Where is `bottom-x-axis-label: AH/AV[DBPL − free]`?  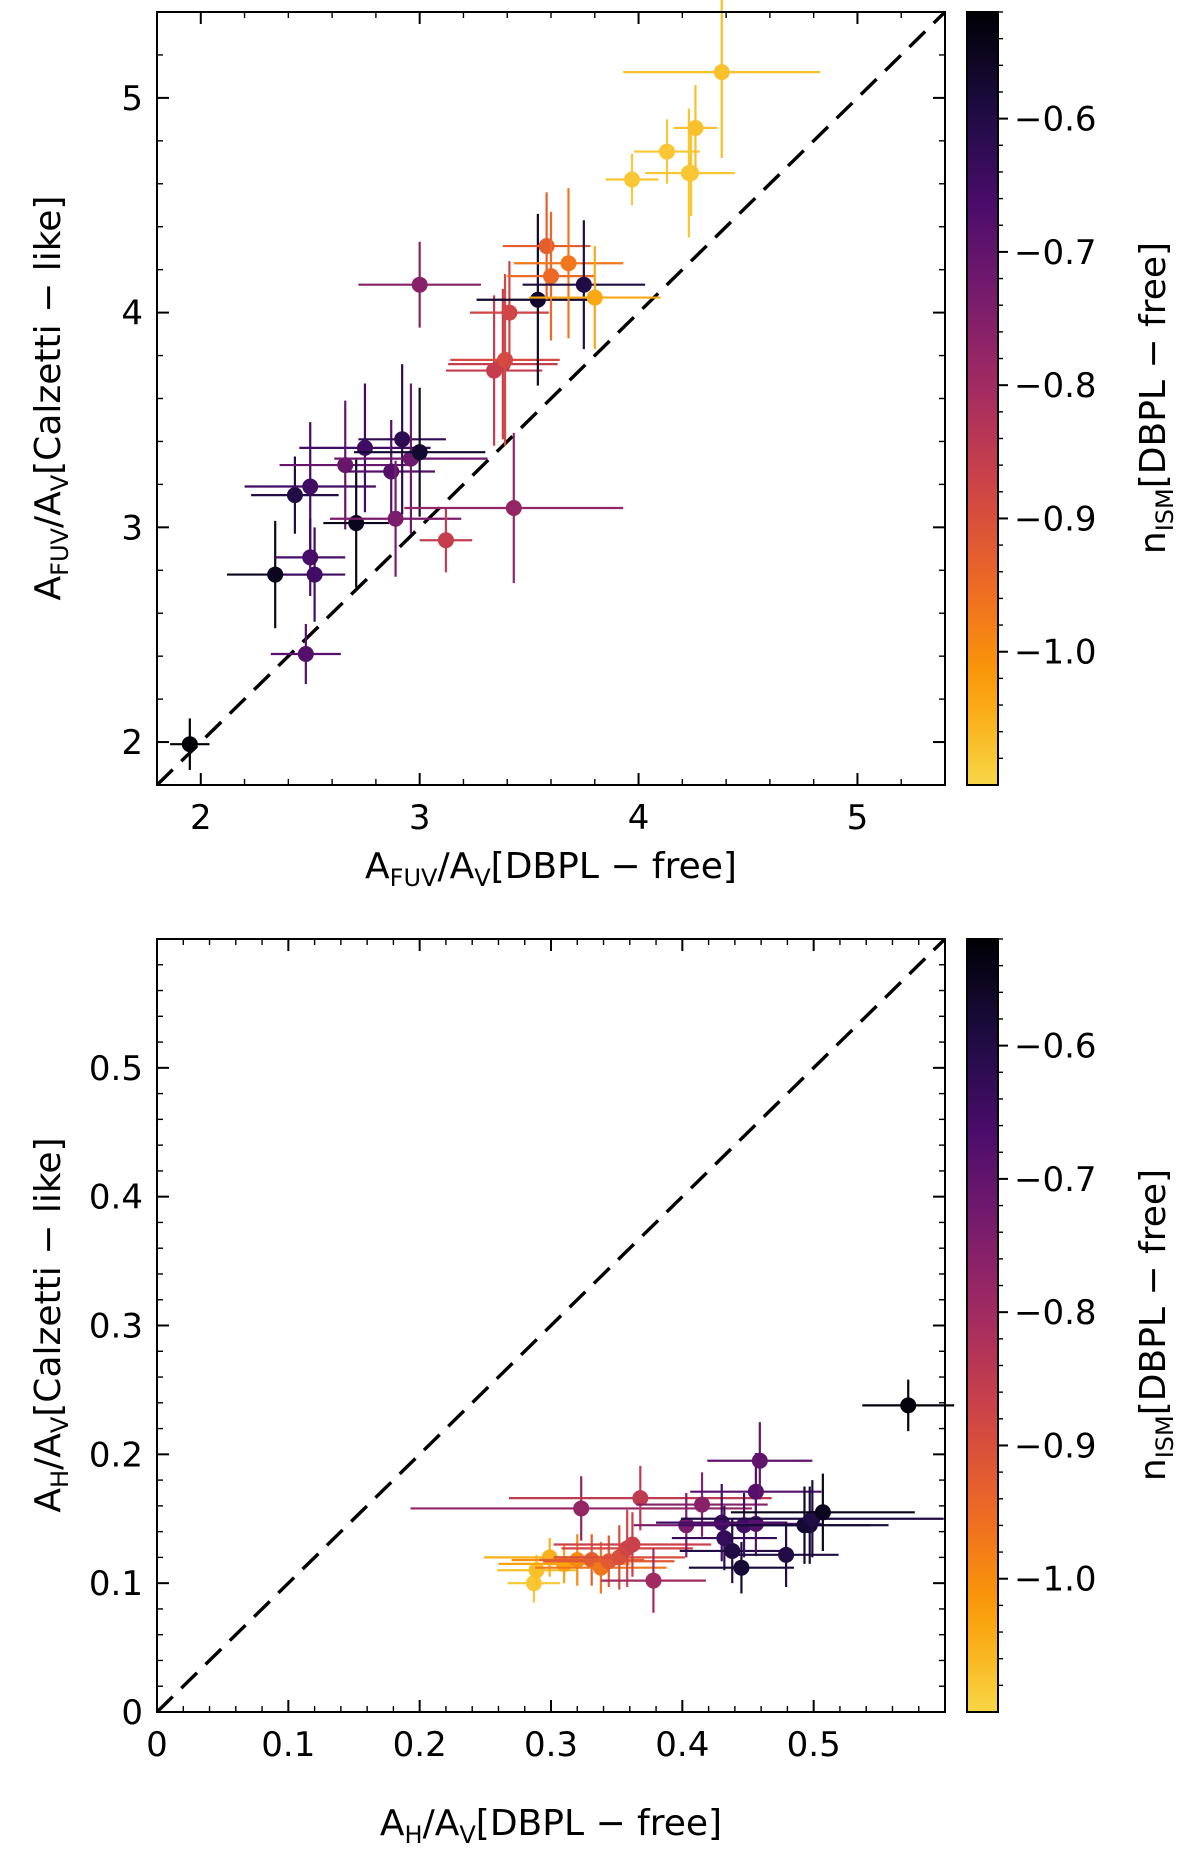 bottom-x-axis-label: AH/AV[DBPL − free] is located at coordinates (551, 1826).